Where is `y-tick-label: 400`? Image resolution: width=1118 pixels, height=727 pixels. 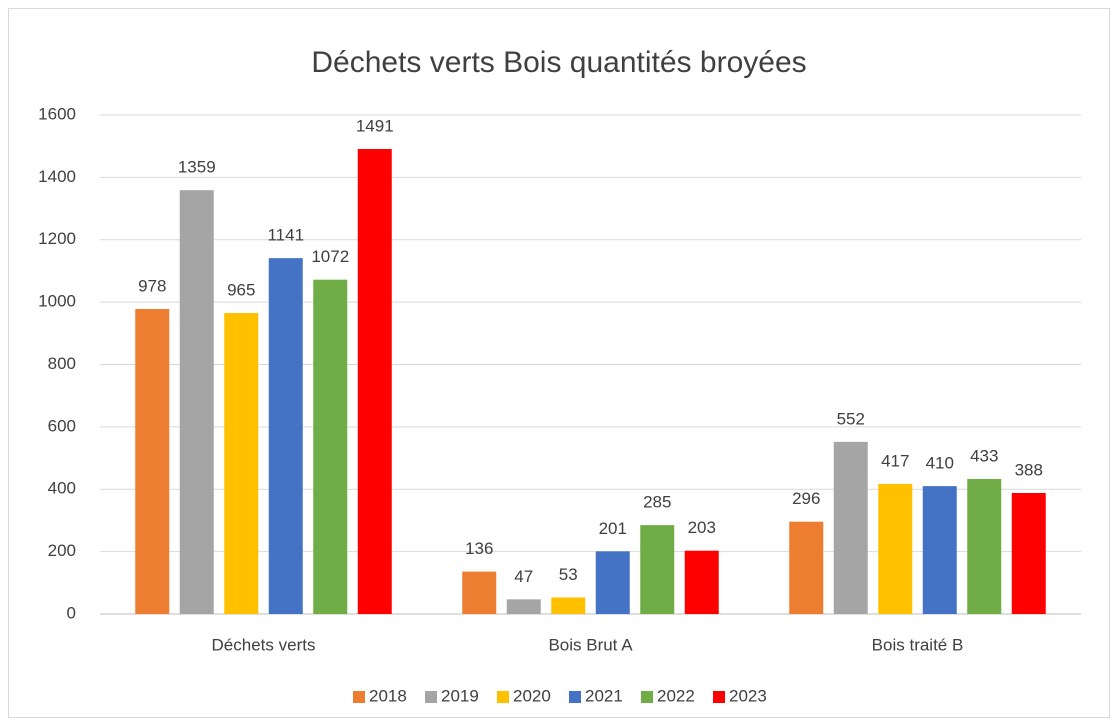
y-tick-label: 400 is located at coordinates (62, 488).